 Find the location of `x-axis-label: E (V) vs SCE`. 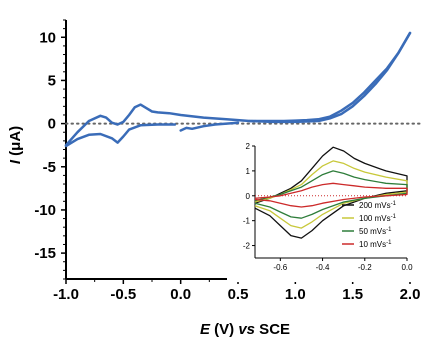

x-axis-label: E (V) vs SCE is located at coordinates (245, 329).